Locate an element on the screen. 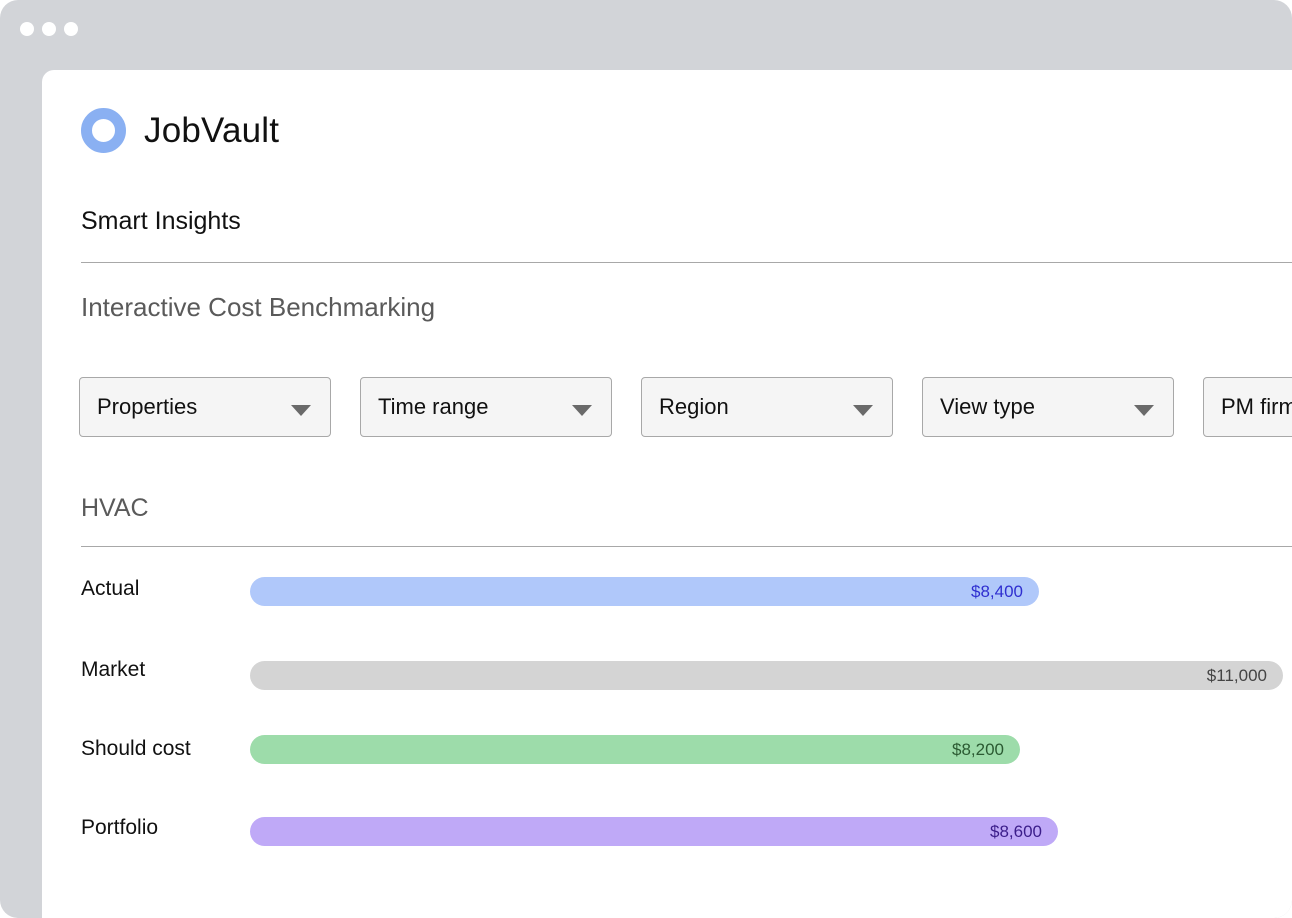  bar-label-should-cost: Should cost is located at coordinates (136, 748).